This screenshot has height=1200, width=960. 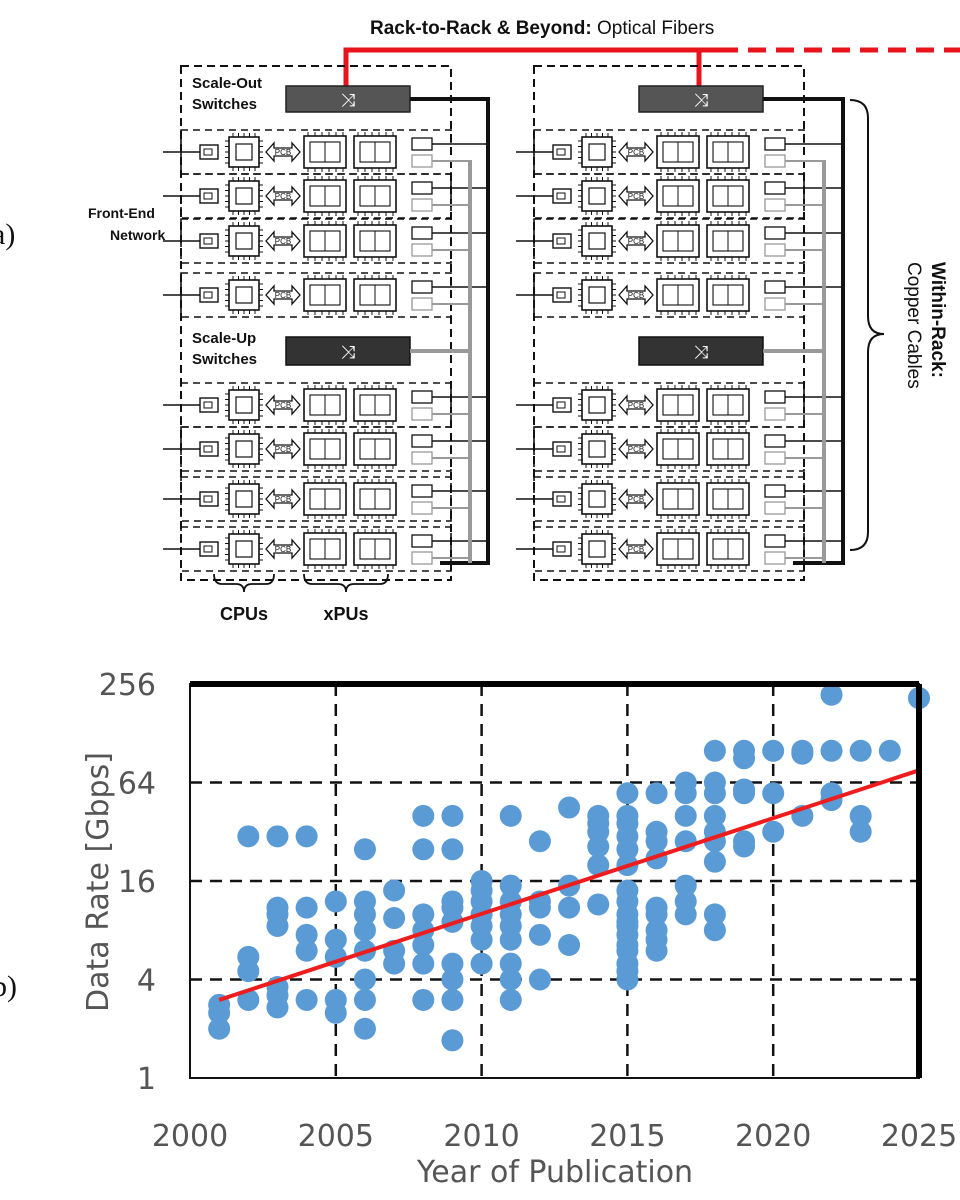 What do you see at coordinates (348, 99) in the screenshot?
I see `scale-out-switch-left: ⤨` at bounding box center [348, 99].